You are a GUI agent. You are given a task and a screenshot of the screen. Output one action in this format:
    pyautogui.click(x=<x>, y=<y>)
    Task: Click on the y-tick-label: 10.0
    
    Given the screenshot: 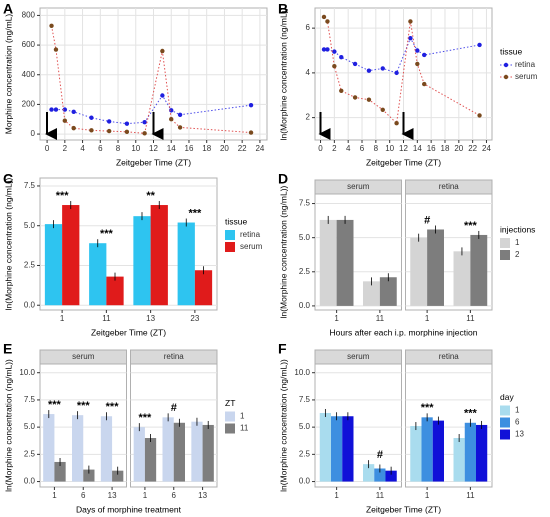 What is the action you would take?
    pyautogui.click(x=302, y=372)
    